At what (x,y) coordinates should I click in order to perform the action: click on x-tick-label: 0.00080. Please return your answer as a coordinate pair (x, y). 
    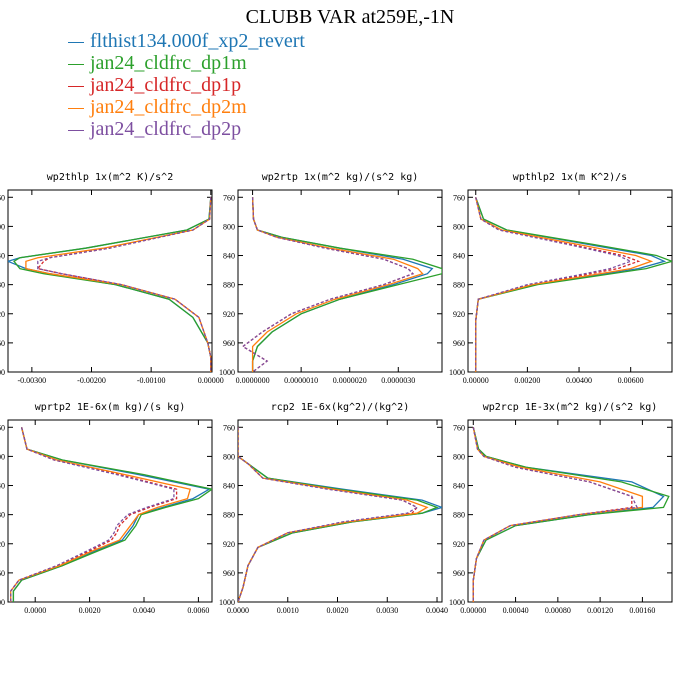
    Looking at the image, I should click on (558, 610).